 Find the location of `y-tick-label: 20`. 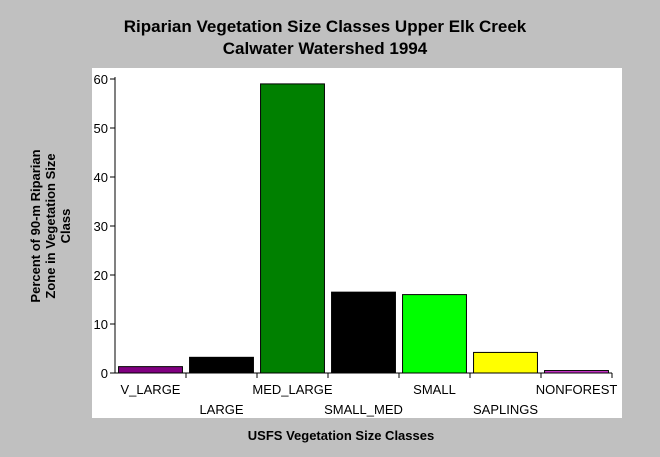

y-tick-label: 20 is located at coordinates (101, 275).